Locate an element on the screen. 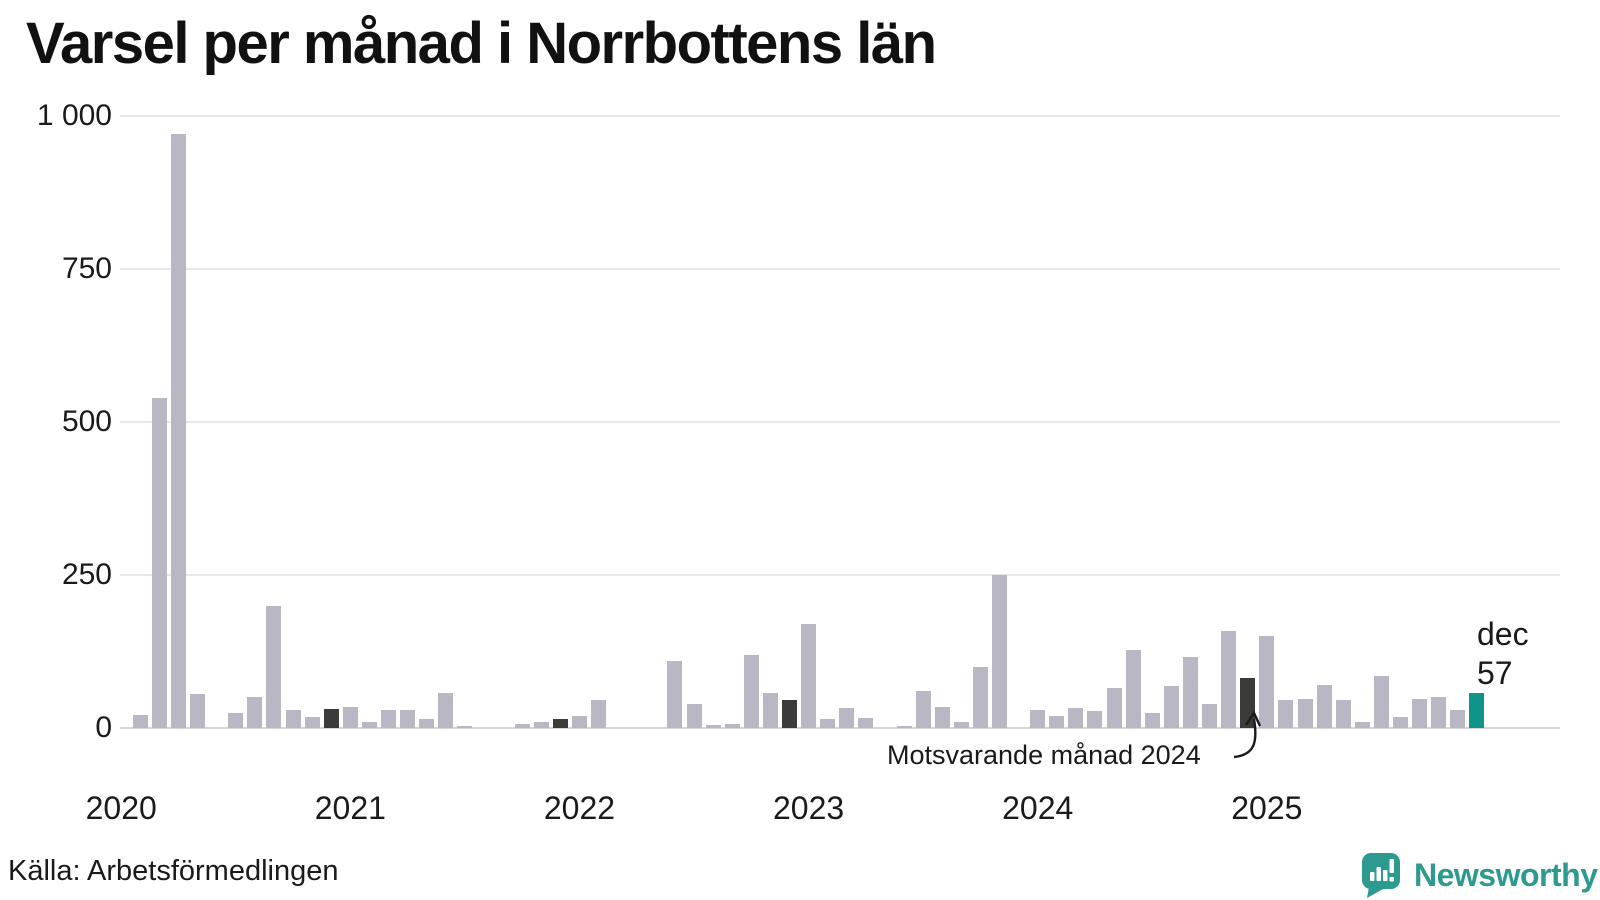 Image resolution: width=1600 pixels, height=900 pixels. bar-2021-jun is located at coordinates (446, 710).